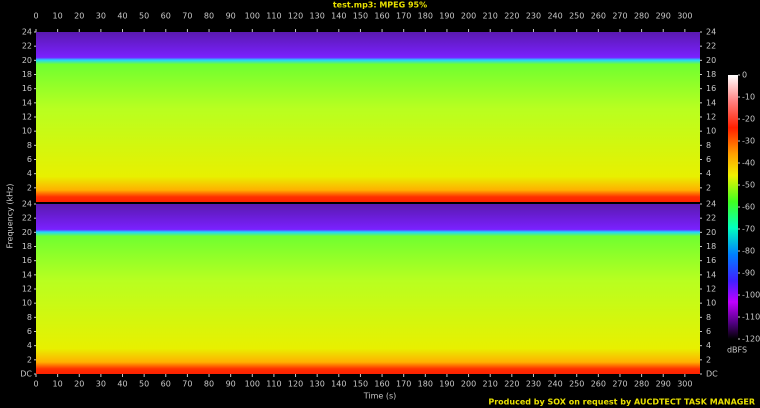 The height and width of the screenshot is (408, 760). I want to click on colorbar-tick-label: -70, so click(748, 229).